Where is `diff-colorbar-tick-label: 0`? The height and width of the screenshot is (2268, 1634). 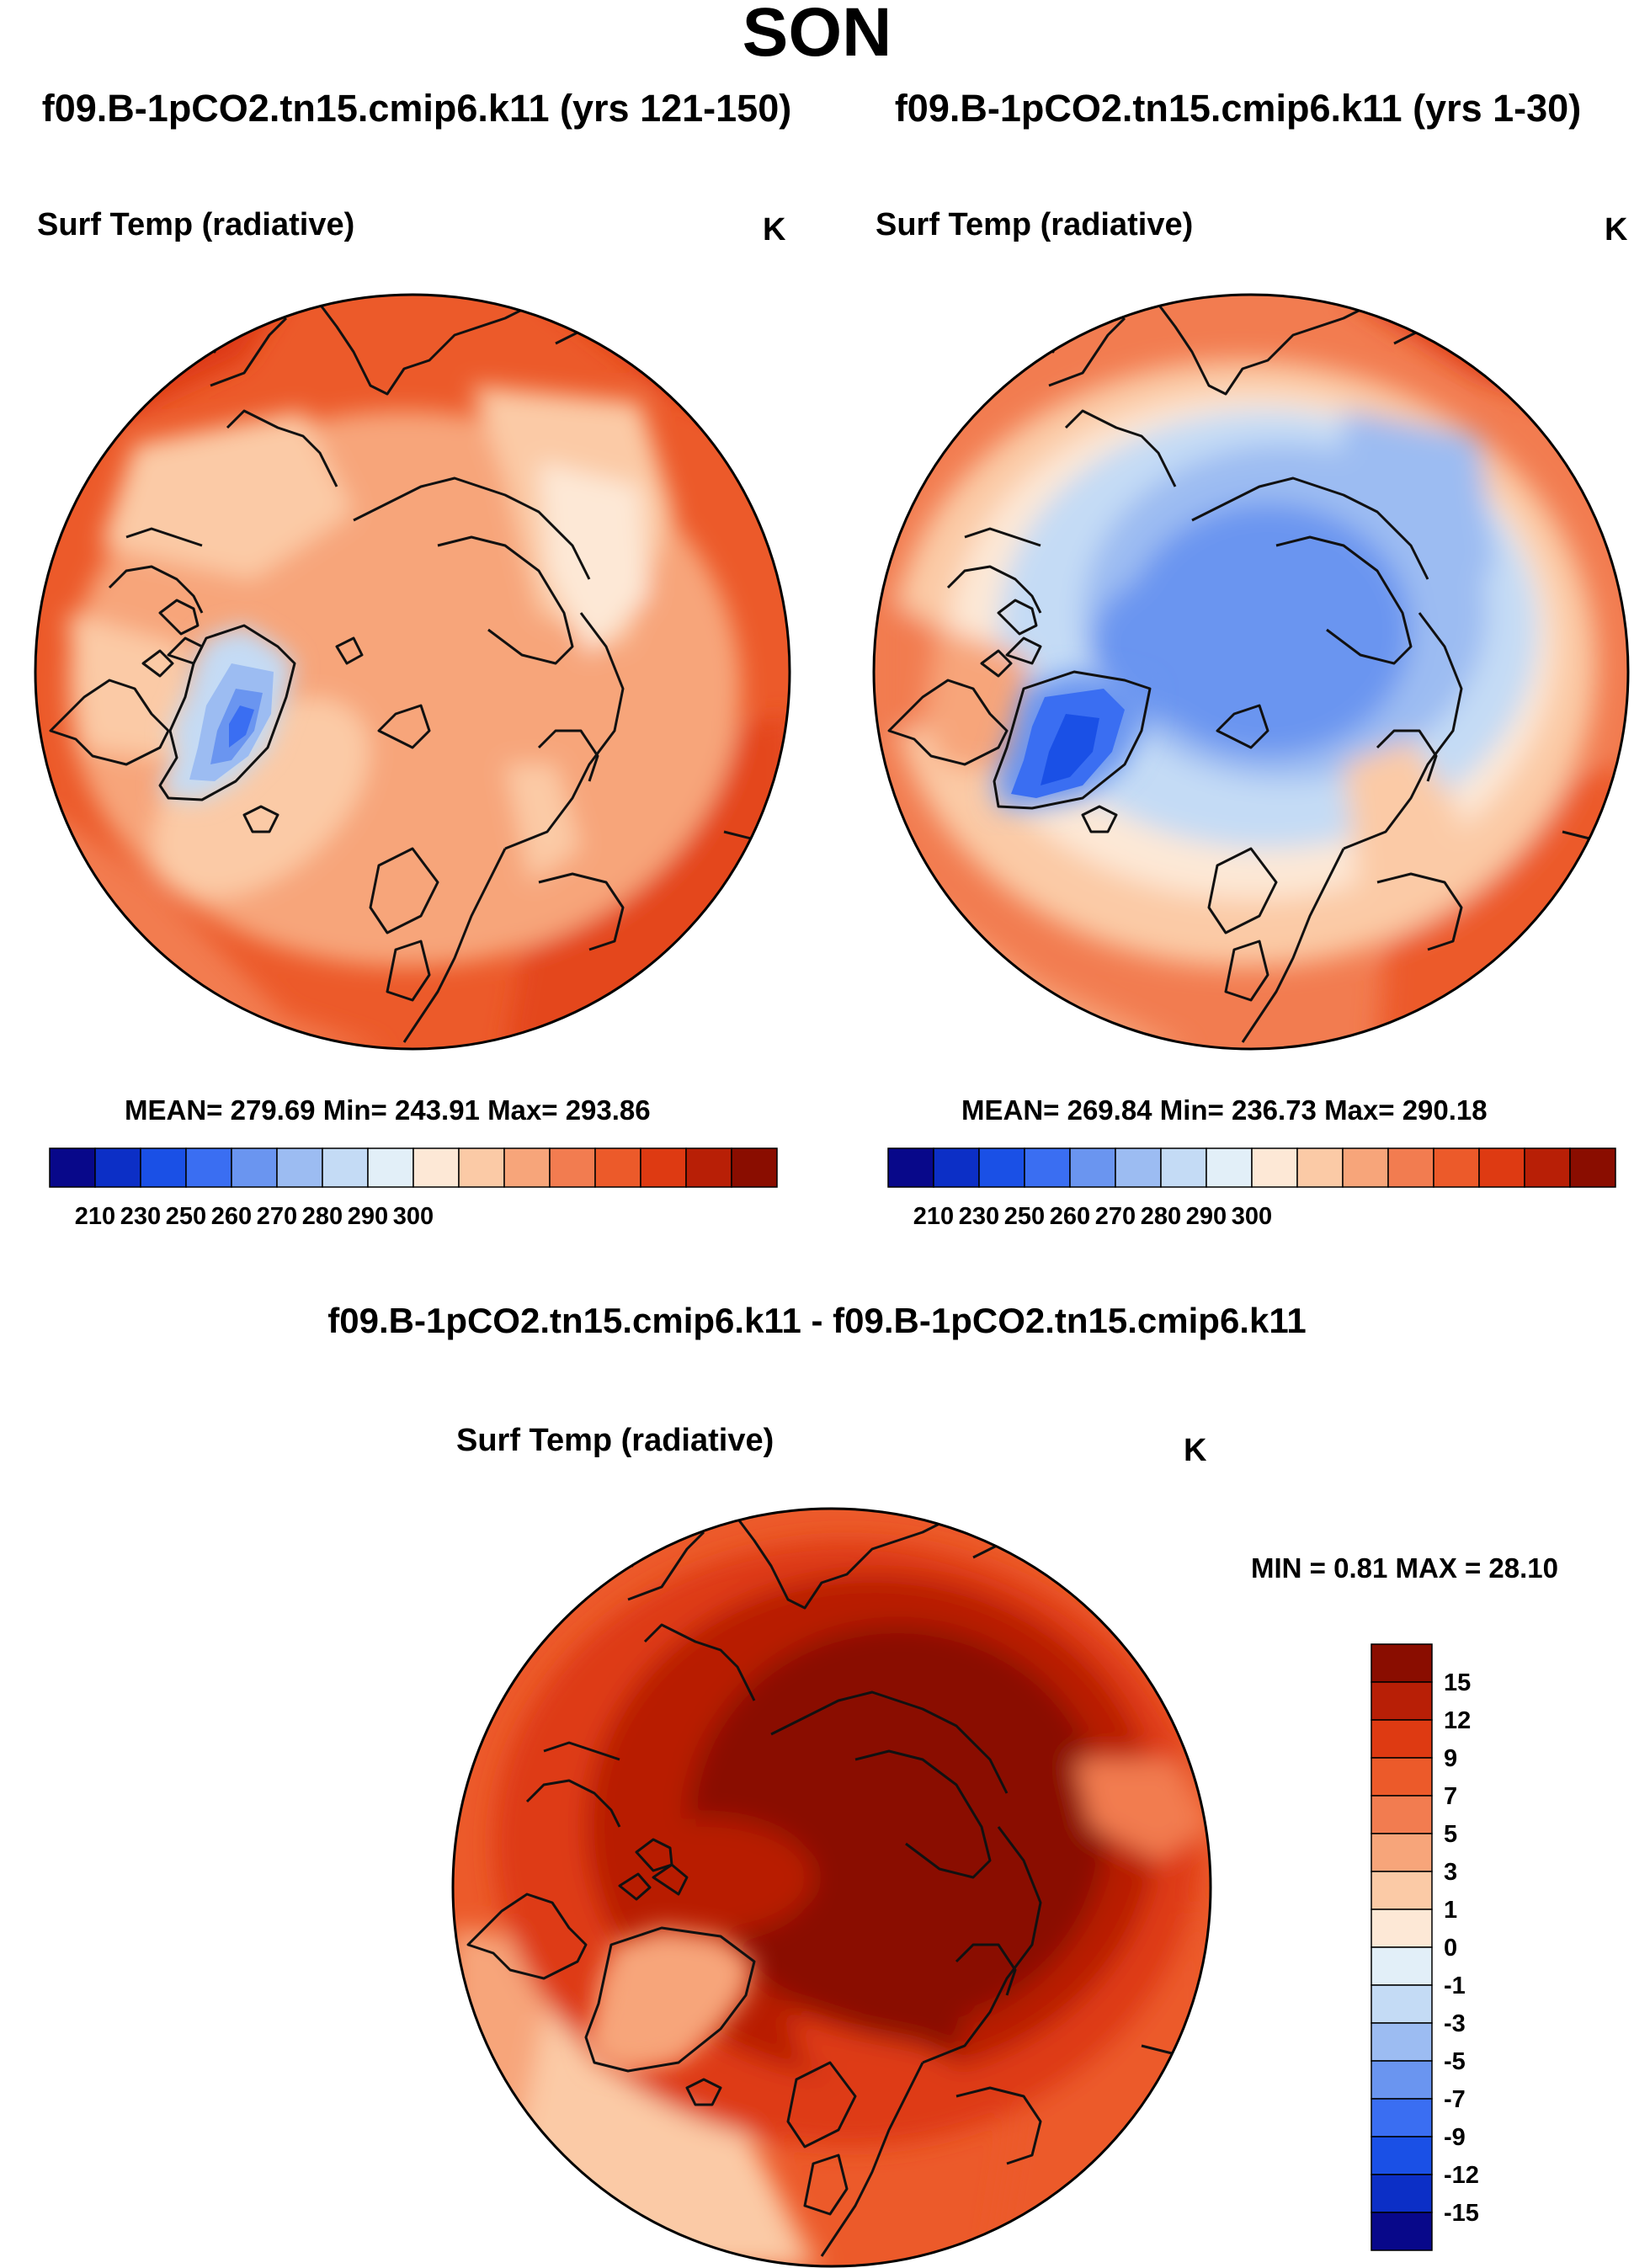 diff-colorbar-tick-label: 0 is located at coordinates (1451, 1949).